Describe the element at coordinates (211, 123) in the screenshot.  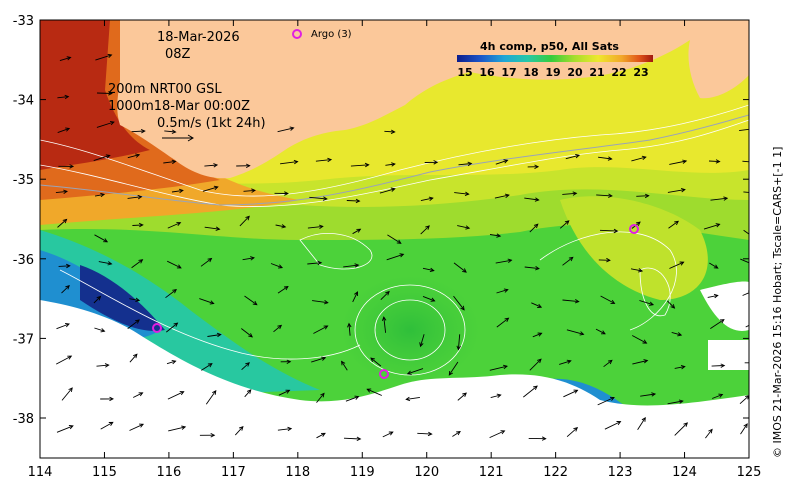
I see `speed-scale-label: 0.5m/s (1kt 24h)` at that location.